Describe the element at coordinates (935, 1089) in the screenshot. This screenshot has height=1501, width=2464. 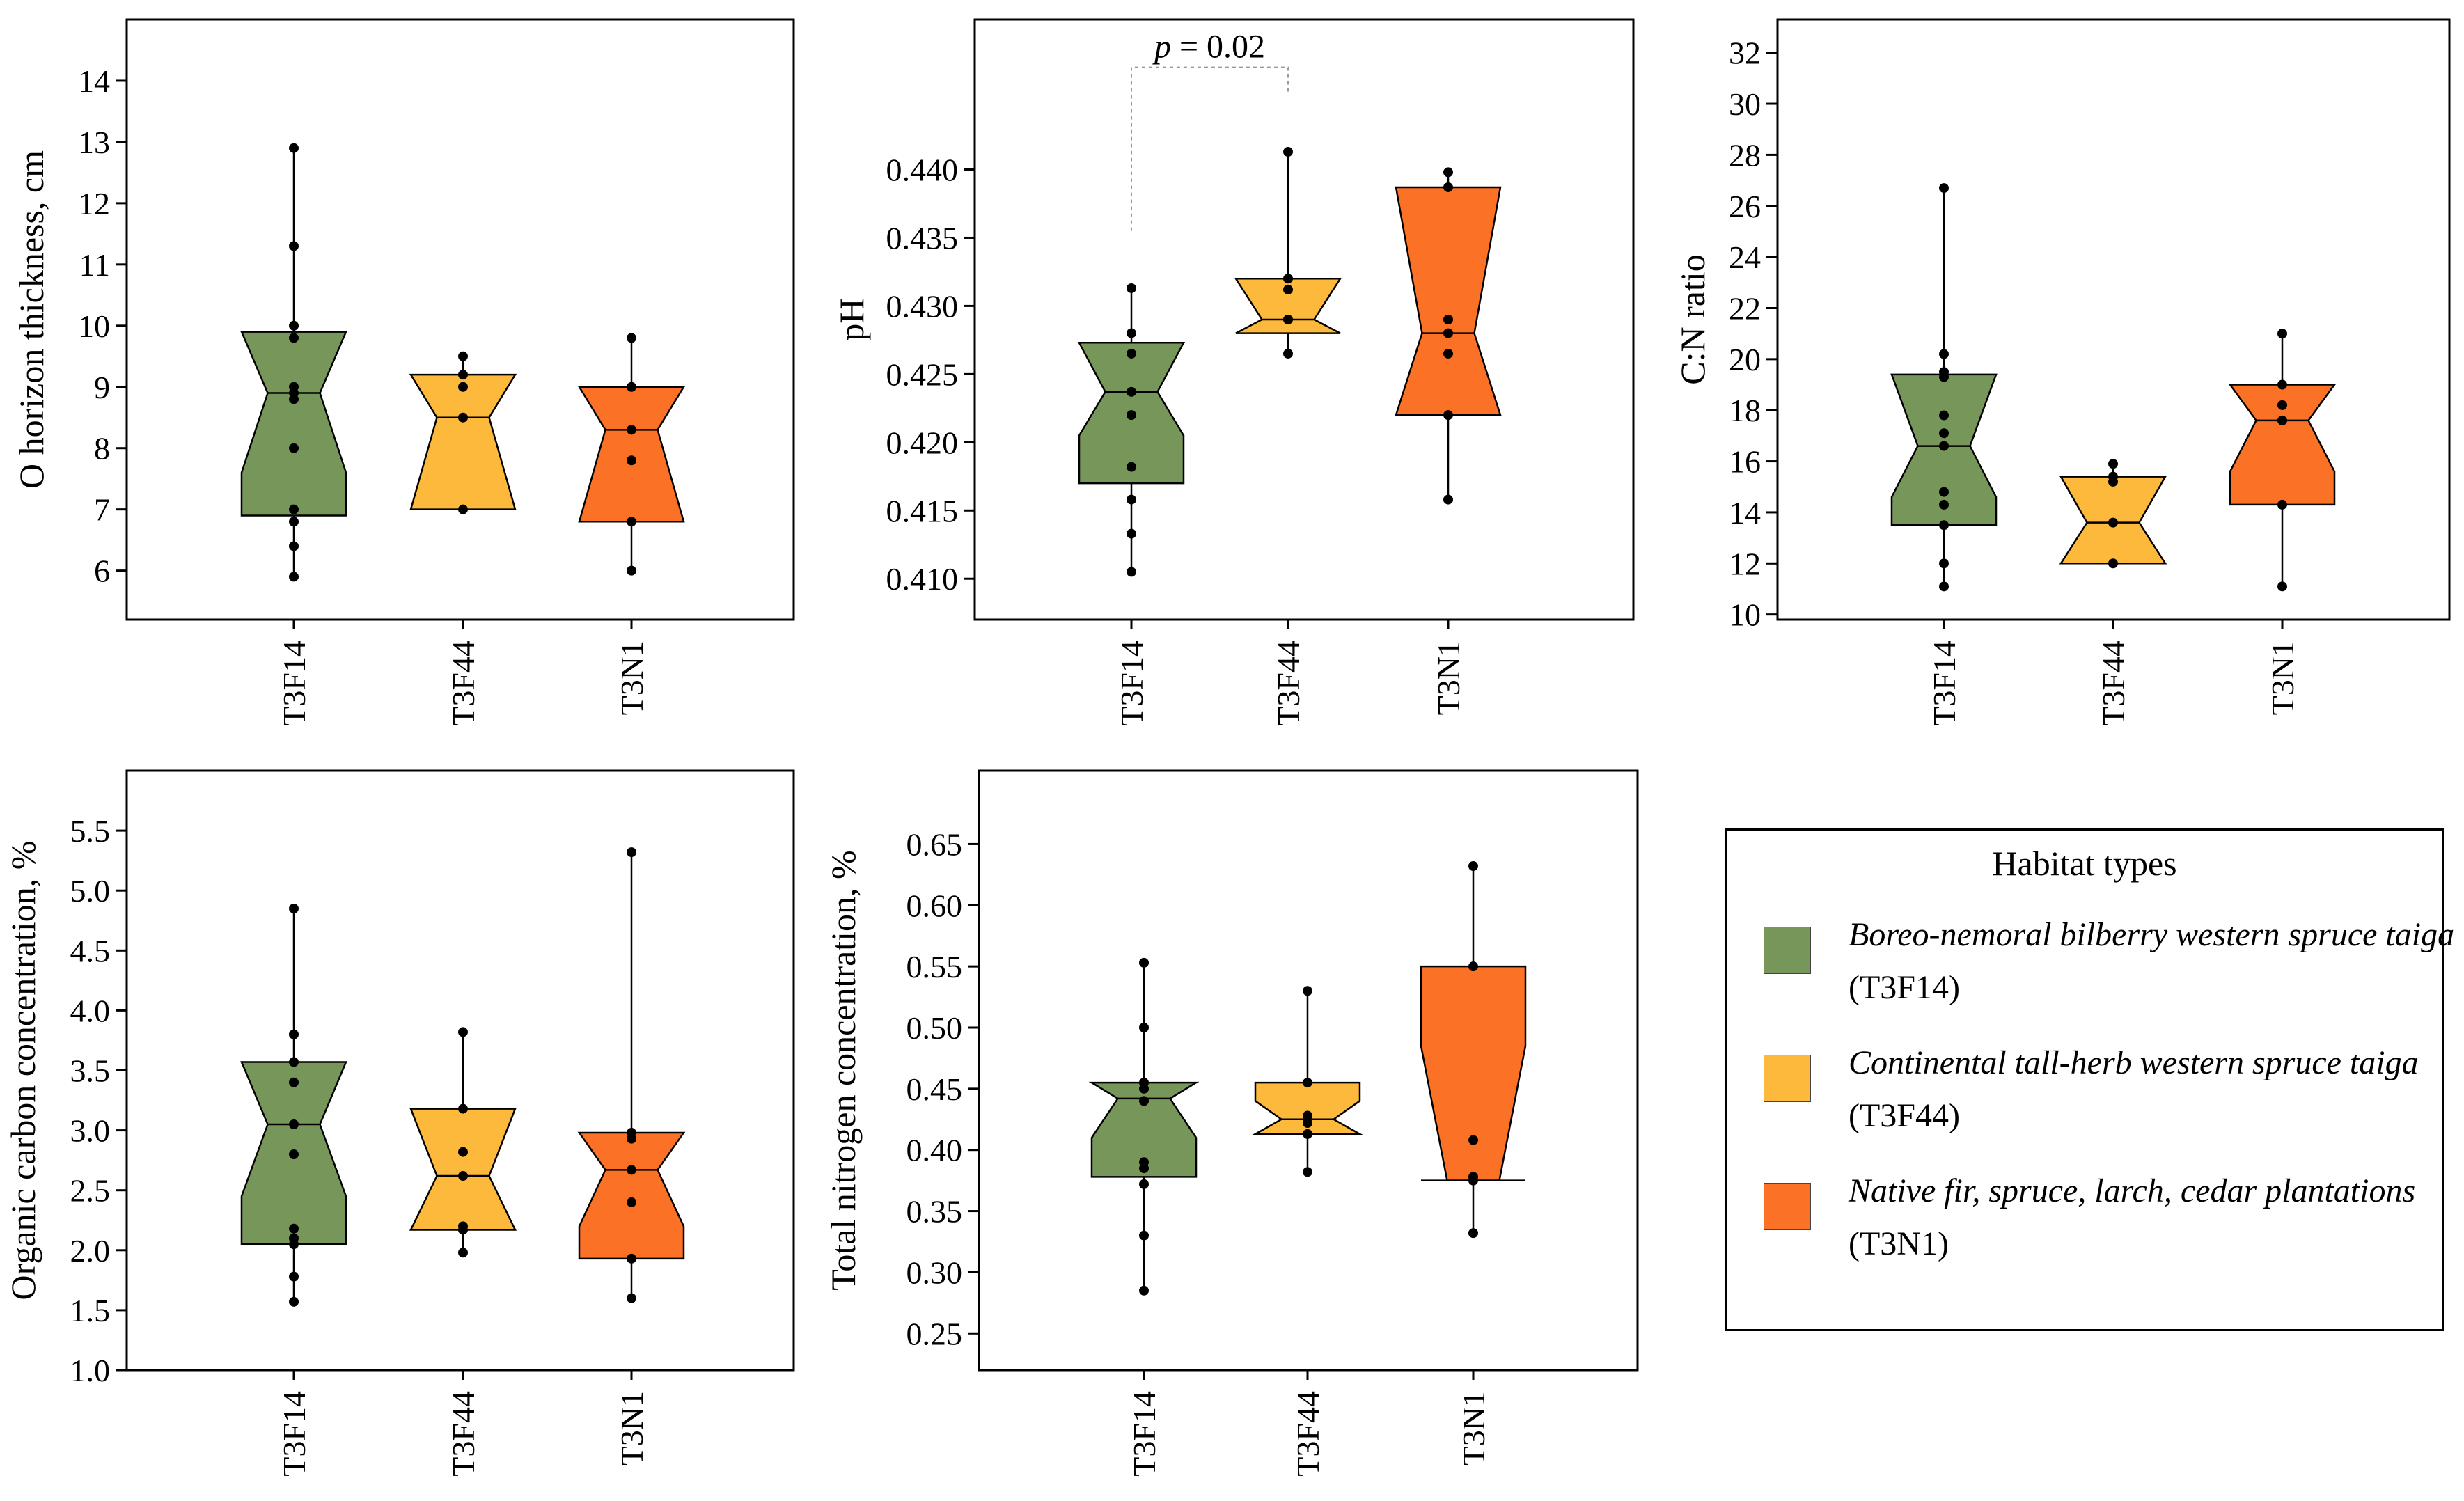
I see `y-tick-label: 0.45` at that location.